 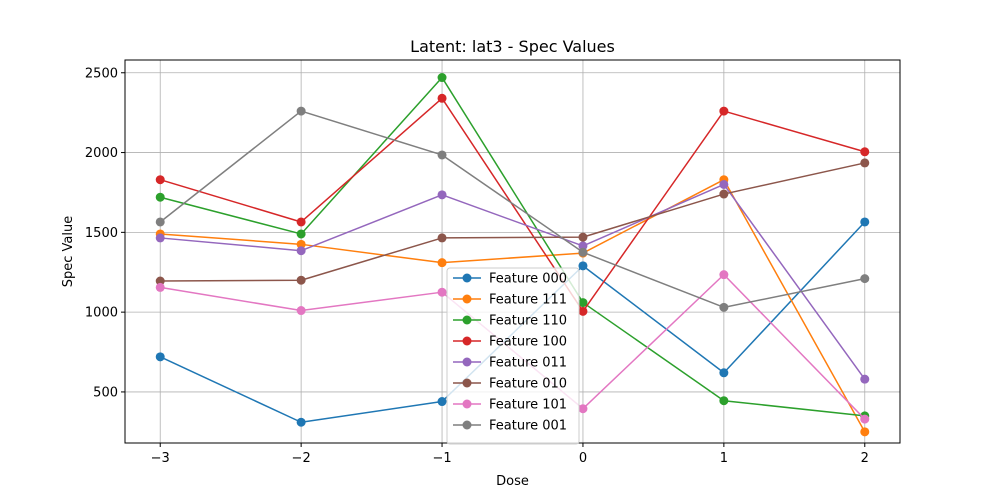 What do you see at coordinates (528, 300) in the screenshot?
I see `legend-label: Feature 111` at bounding box center [528, 300].